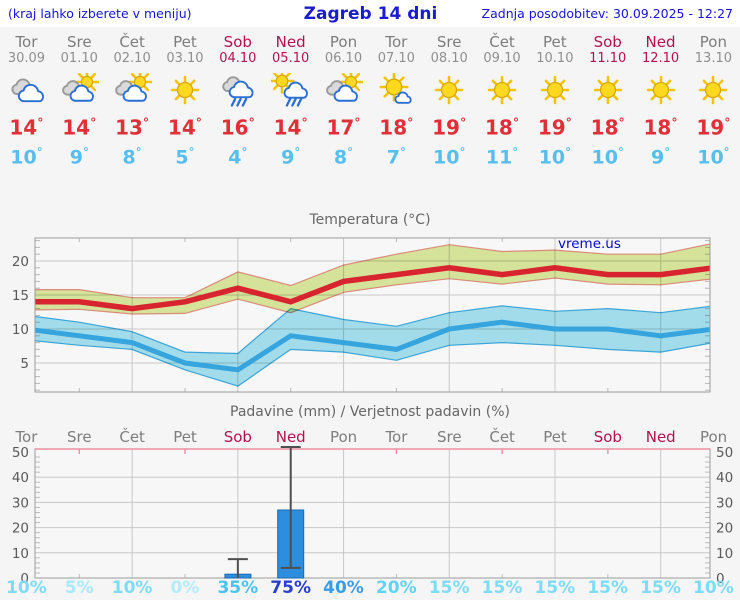  What do you see at coordinates (396, 156) in the screenshot?
I see `min-temperature: 7°` at bounding box center [396, 156].